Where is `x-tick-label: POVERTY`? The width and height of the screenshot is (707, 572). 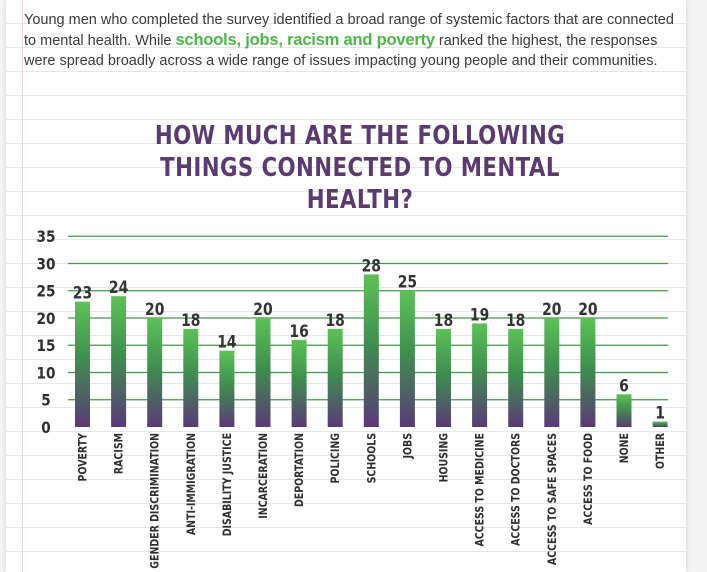 x-tick-label: POVERTY is located at coordinates (83, 457).